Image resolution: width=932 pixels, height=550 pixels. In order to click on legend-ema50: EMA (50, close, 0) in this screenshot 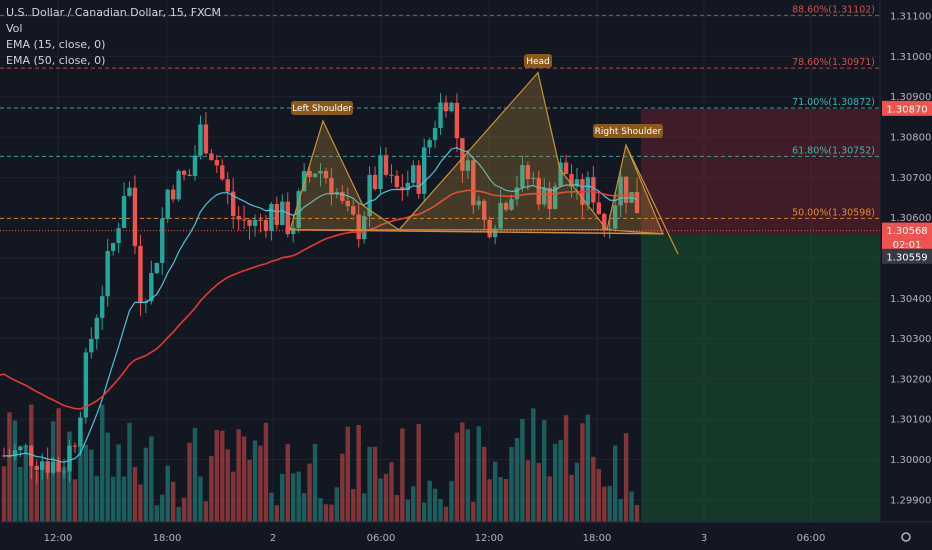, I will do `click(56, 60)`.